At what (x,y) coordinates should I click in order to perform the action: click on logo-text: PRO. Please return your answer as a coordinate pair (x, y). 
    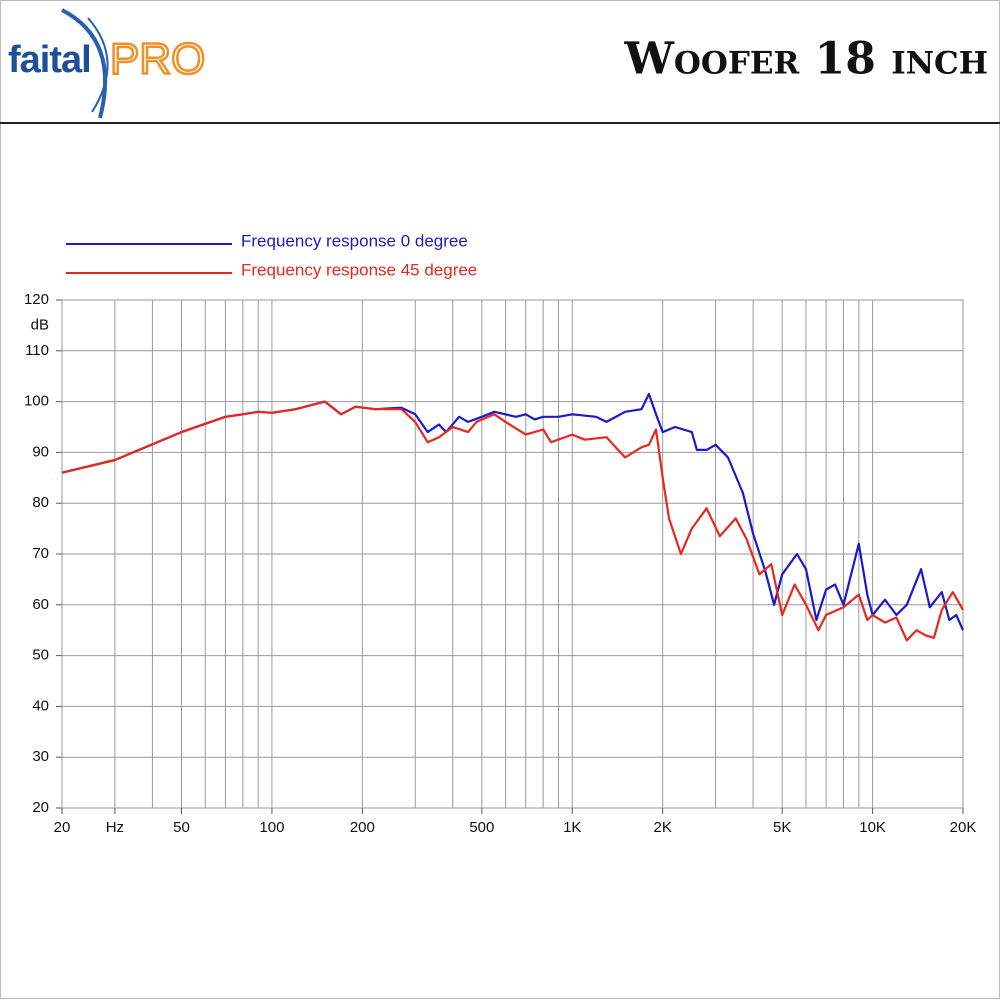
    Looking at the image, I should click on (157, 59).